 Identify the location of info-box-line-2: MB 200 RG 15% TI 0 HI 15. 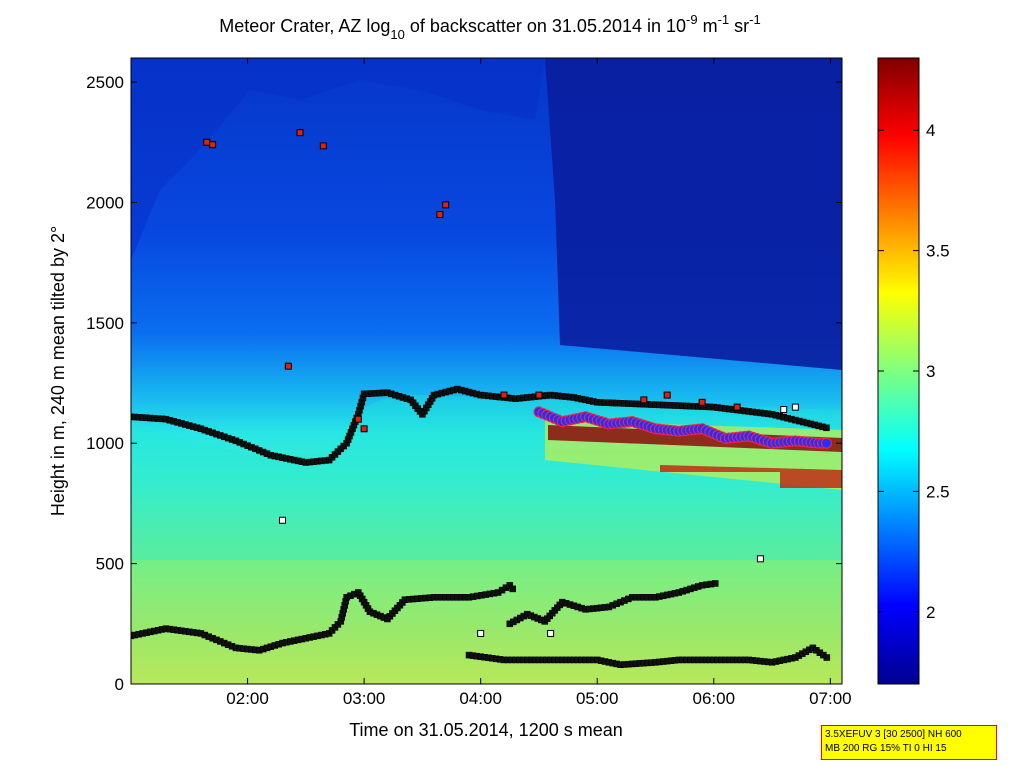
(886, 748).